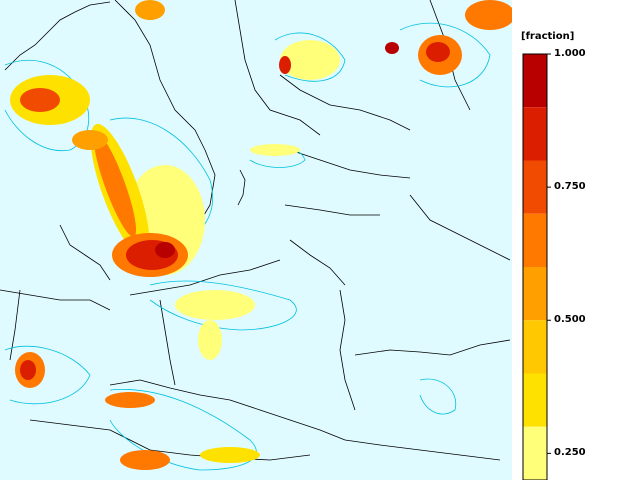 This screenshot has width=640, height=480. I want to click on germany-poland, so click(167, 342).